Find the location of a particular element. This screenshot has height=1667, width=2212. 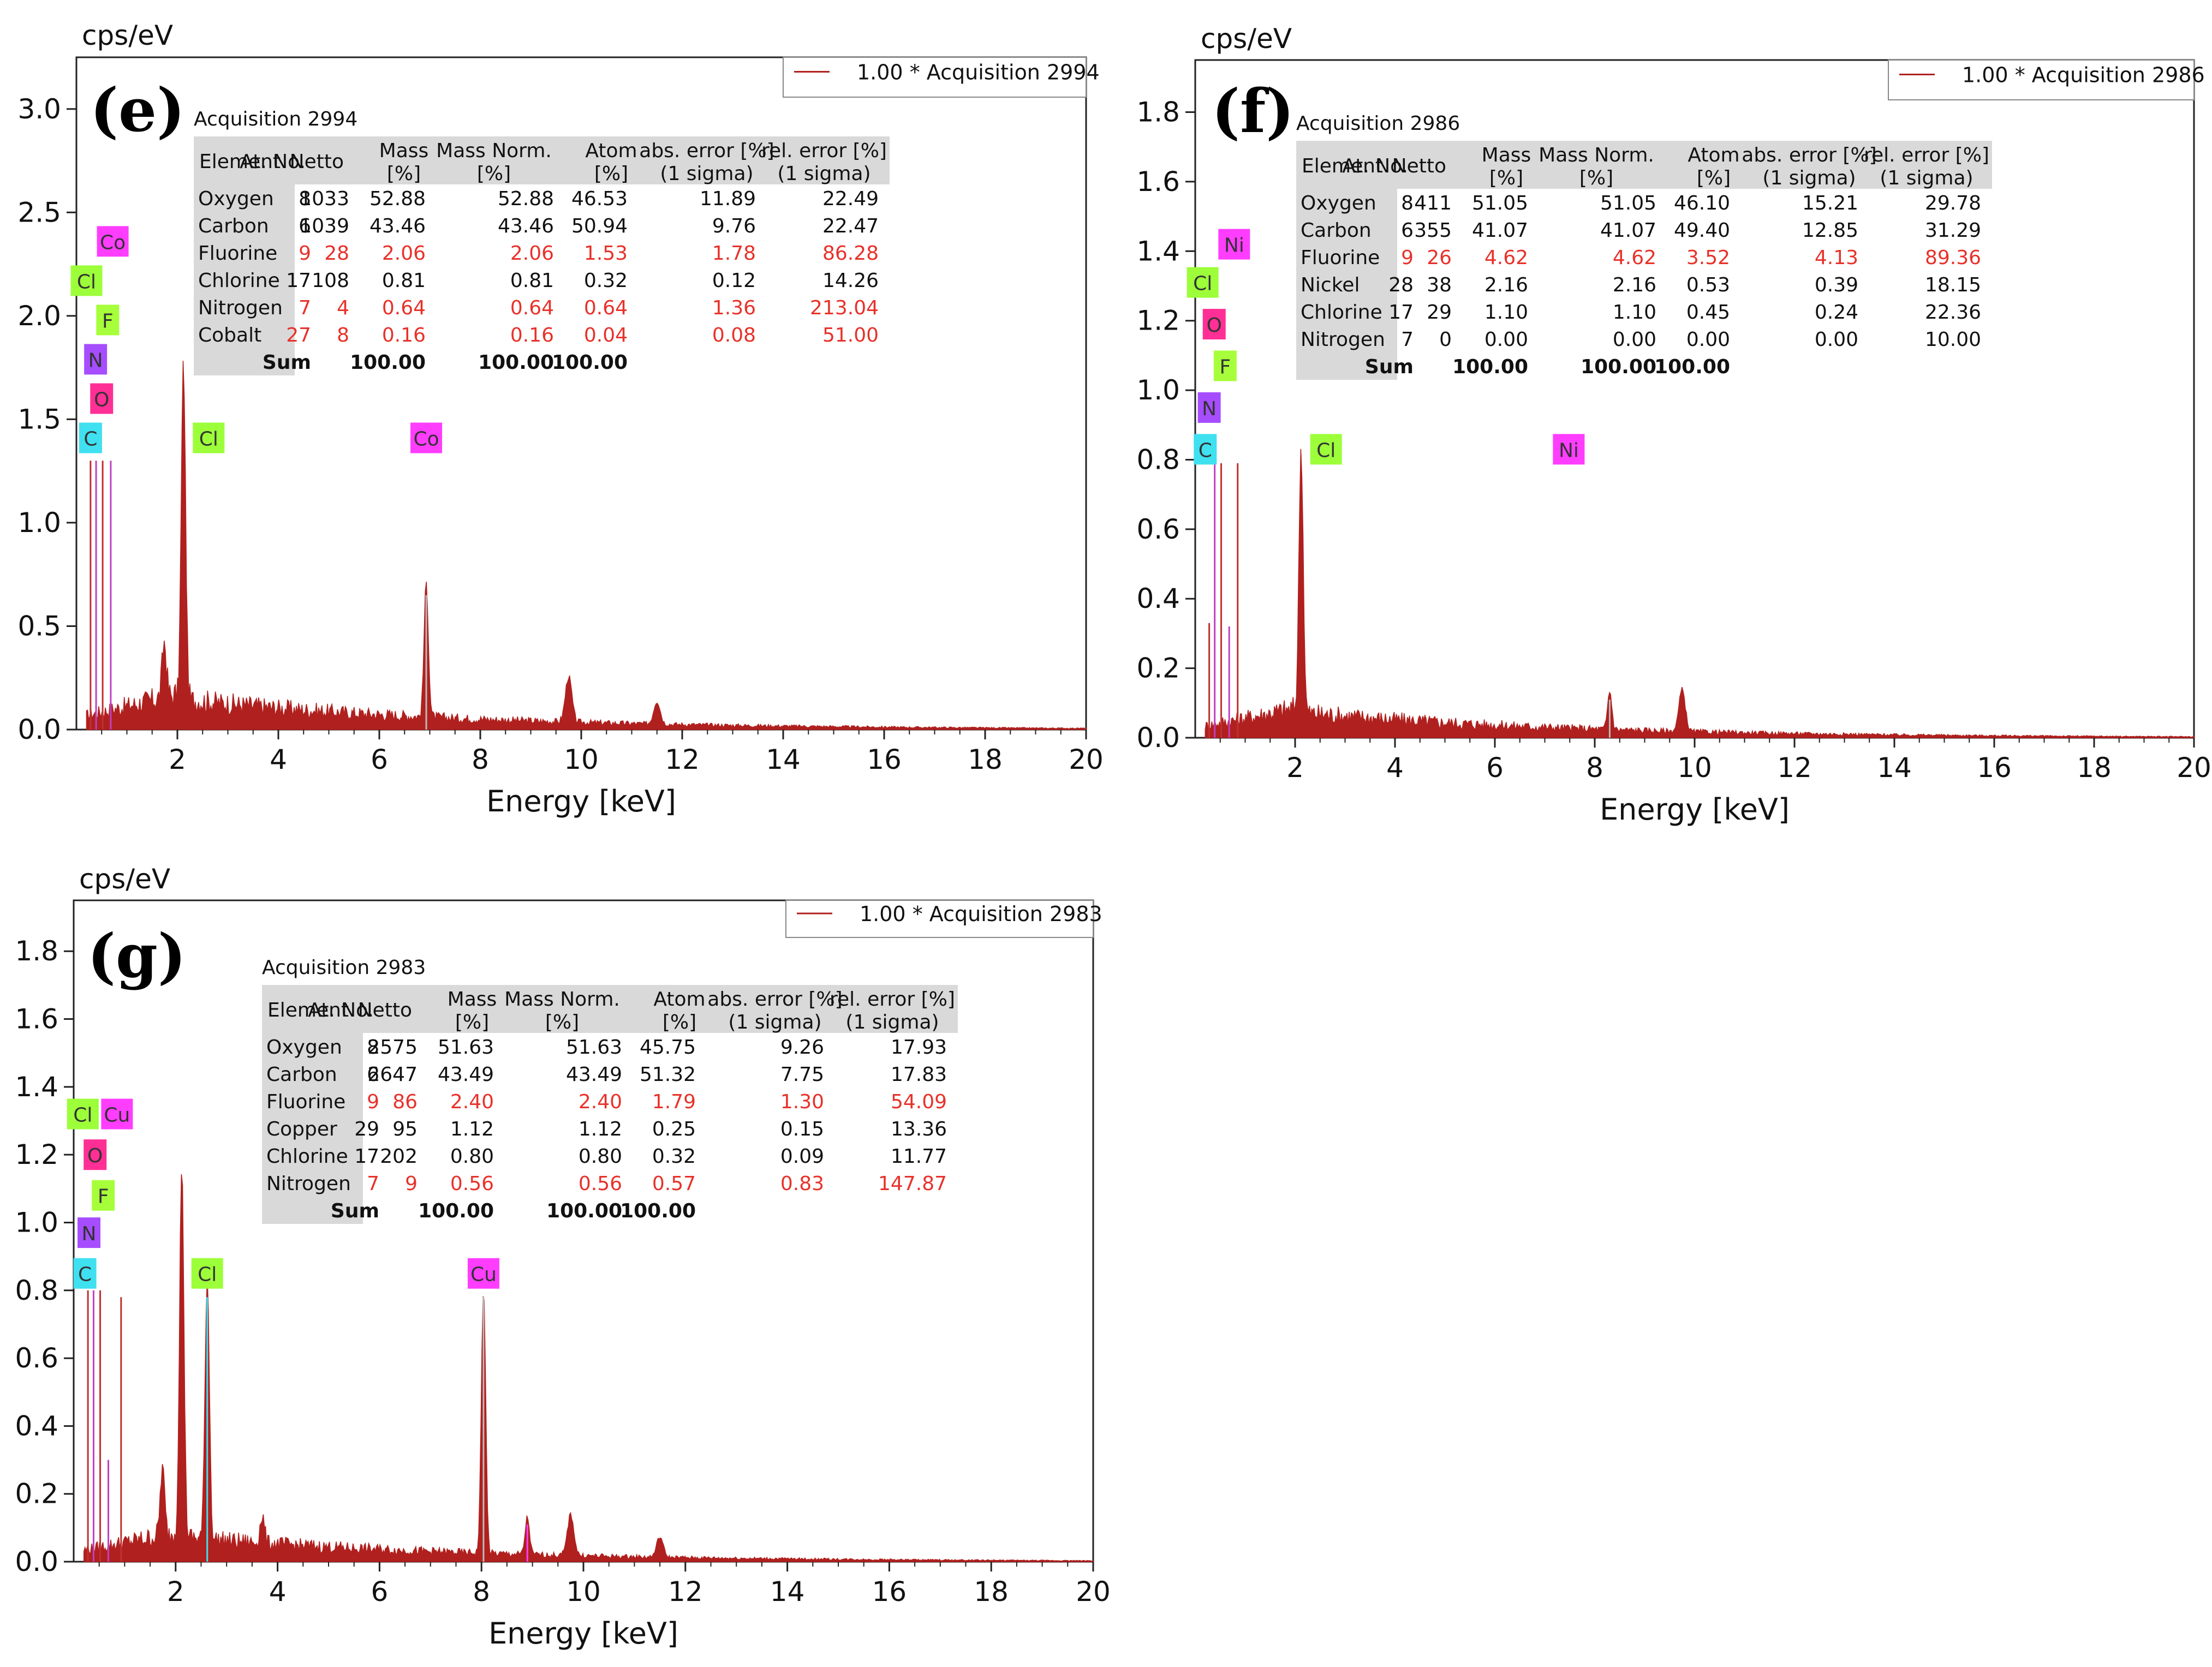

table-cell: 0.12 is located at coordinates (734, 281).